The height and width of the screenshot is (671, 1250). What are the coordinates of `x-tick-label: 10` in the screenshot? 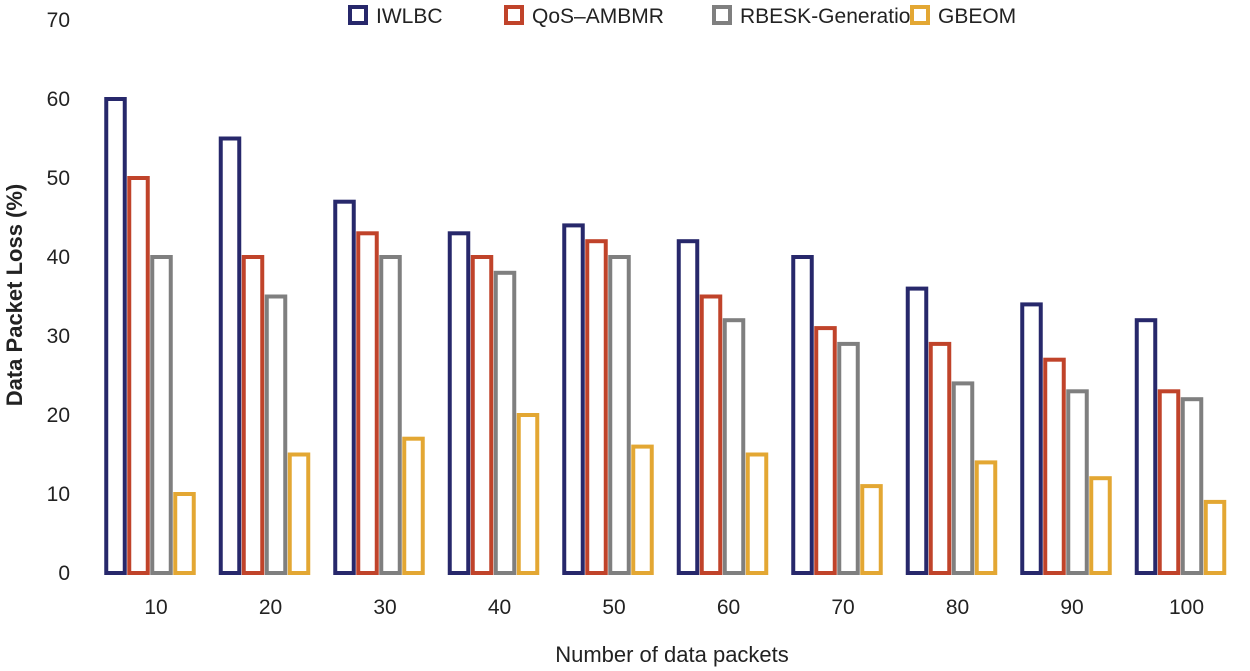 It's located at (155, 607).